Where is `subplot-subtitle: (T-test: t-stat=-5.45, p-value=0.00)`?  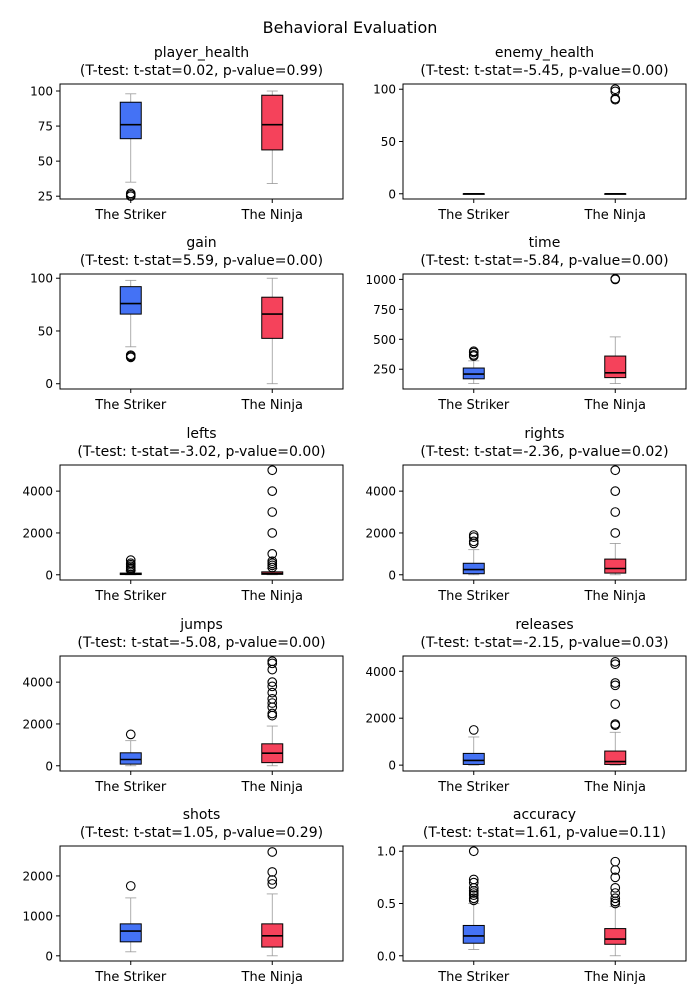
subplot-subtitle: (T-test: t-stat=-5.45, p-value=0.00) is located at coordinates (544, 71).